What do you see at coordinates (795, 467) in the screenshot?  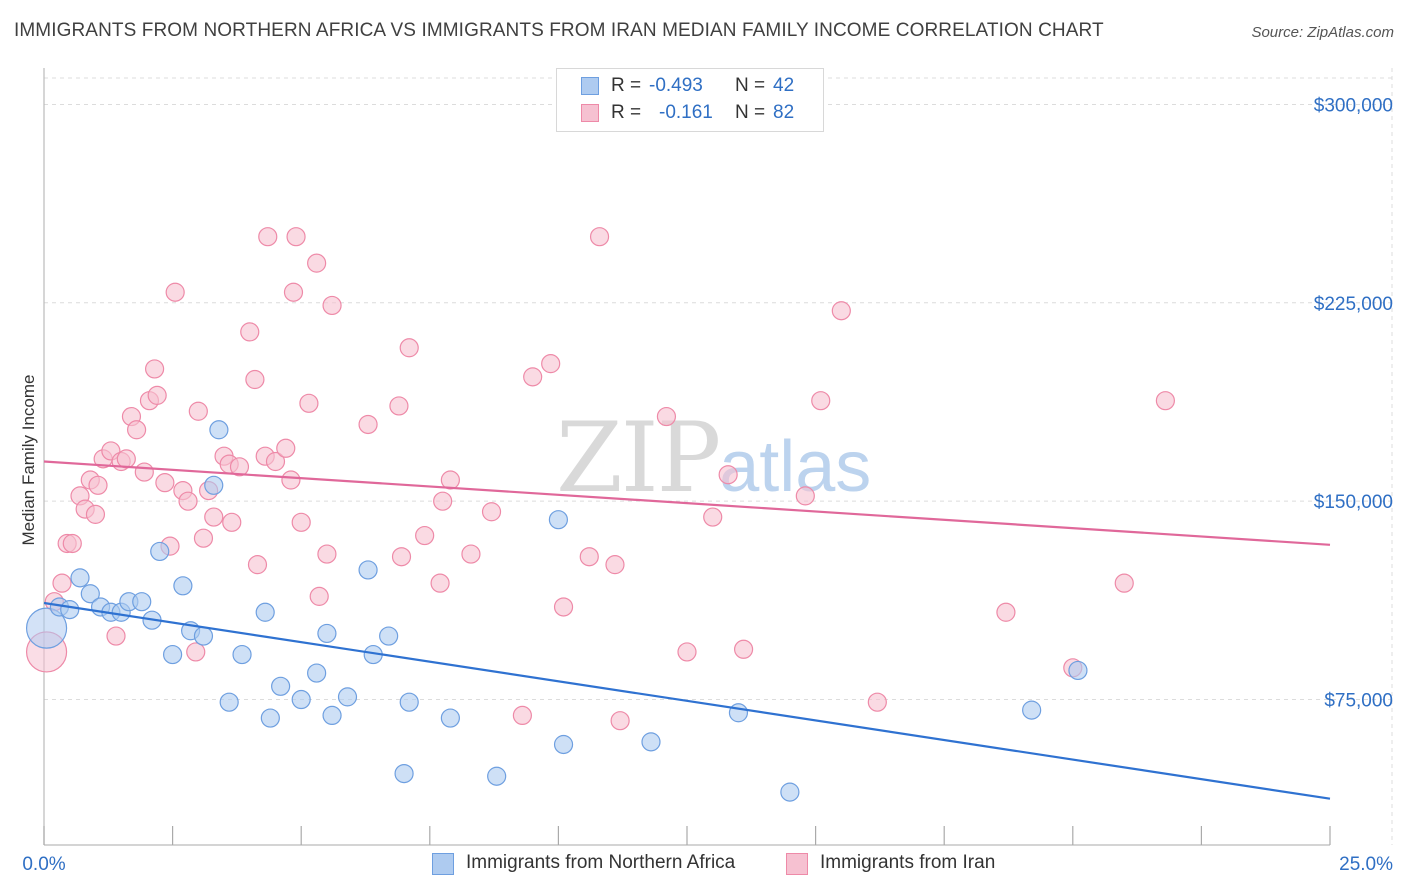 I see `watermark-atlas: atlas` at bounding box center [795, 467].